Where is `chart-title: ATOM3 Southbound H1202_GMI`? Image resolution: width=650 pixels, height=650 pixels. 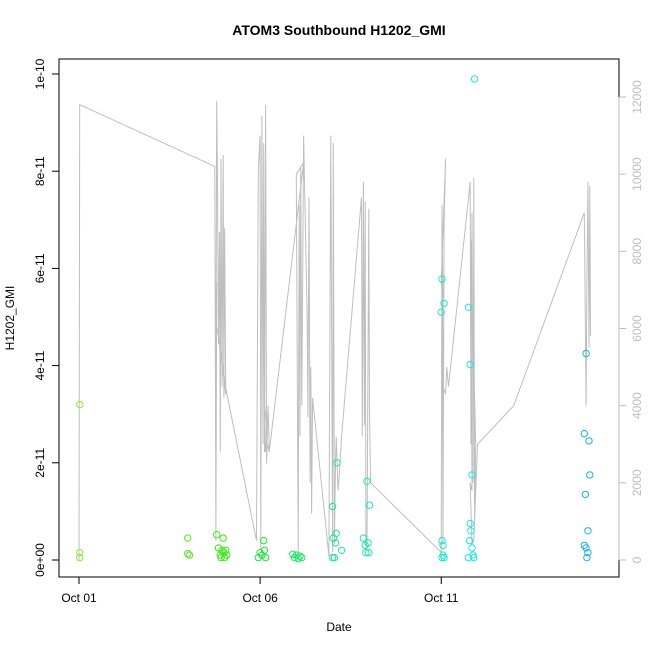 chart-title: ATOM3 Southbound H1202_GMI is located at coordinates (338, 30).